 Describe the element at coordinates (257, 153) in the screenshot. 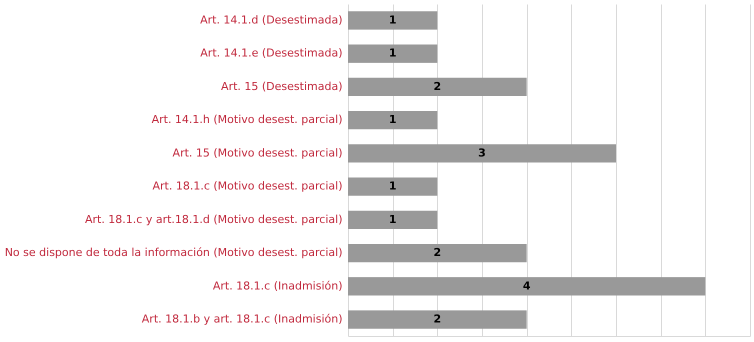

I see `y-tick-label: Art. 15 (Motivo desest. parcial)` at that location.